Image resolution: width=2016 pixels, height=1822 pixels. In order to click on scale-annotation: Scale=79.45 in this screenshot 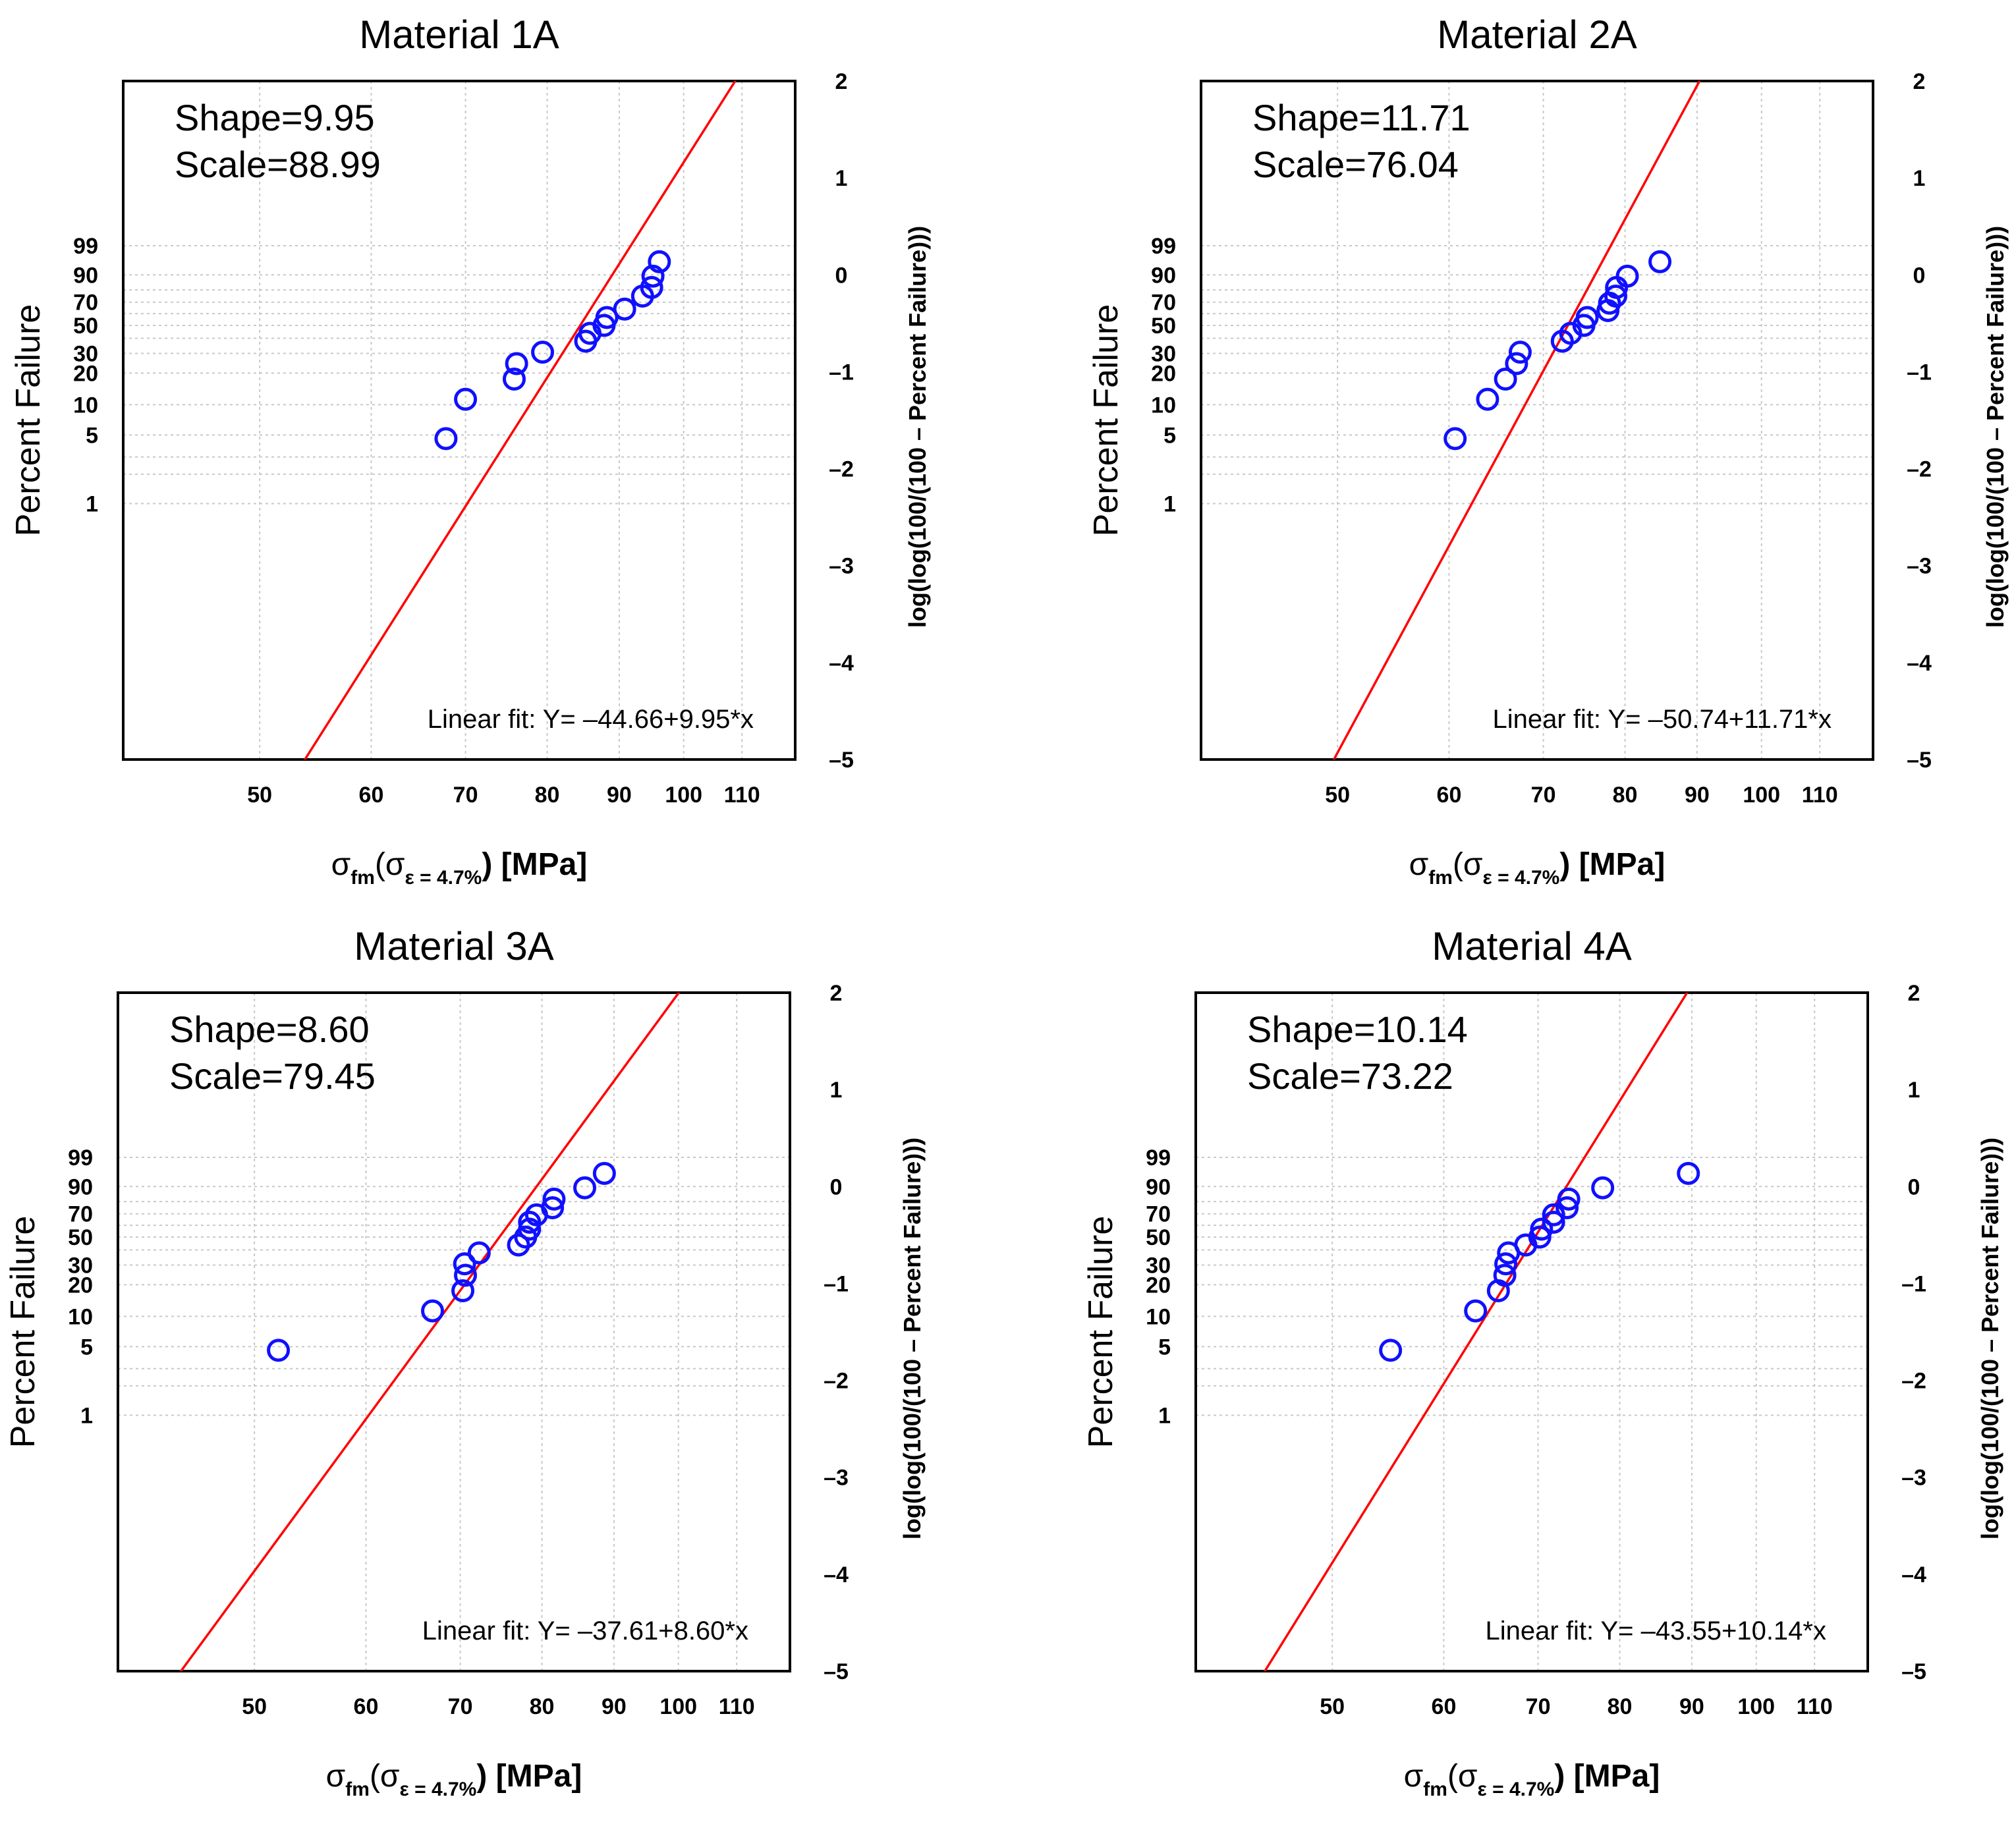, I will do `click(272, 1076)`.